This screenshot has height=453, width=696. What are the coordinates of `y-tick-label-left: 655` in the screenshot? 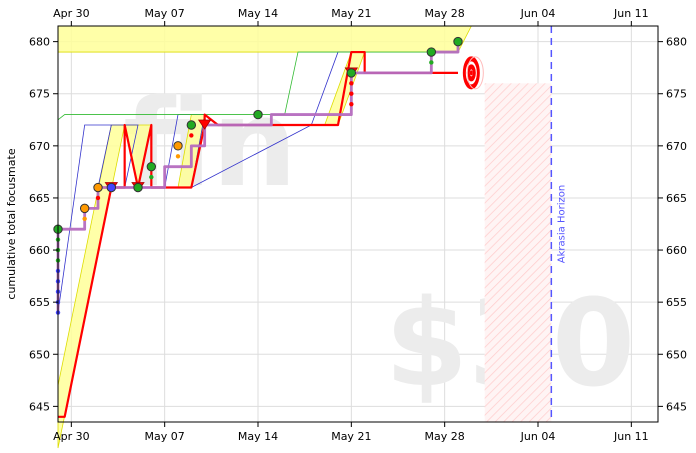 It's located at (39, 302).